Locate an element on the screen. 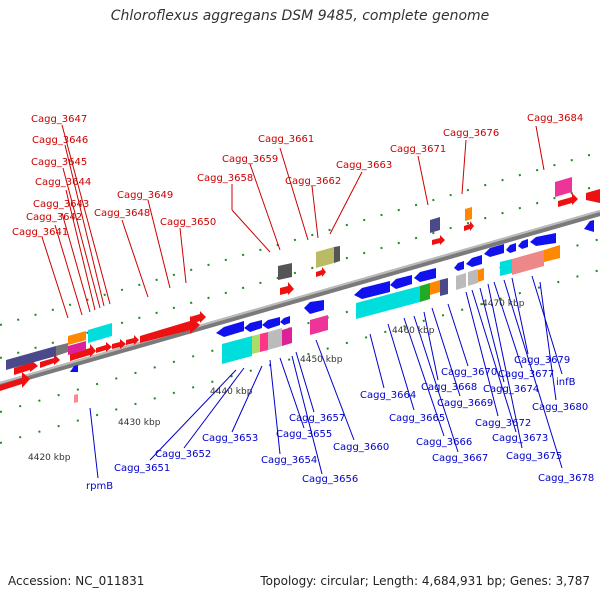 This screenshot has width=600, height=600. gene-label: Cagg_3647 is located at coordinates (59, 119).